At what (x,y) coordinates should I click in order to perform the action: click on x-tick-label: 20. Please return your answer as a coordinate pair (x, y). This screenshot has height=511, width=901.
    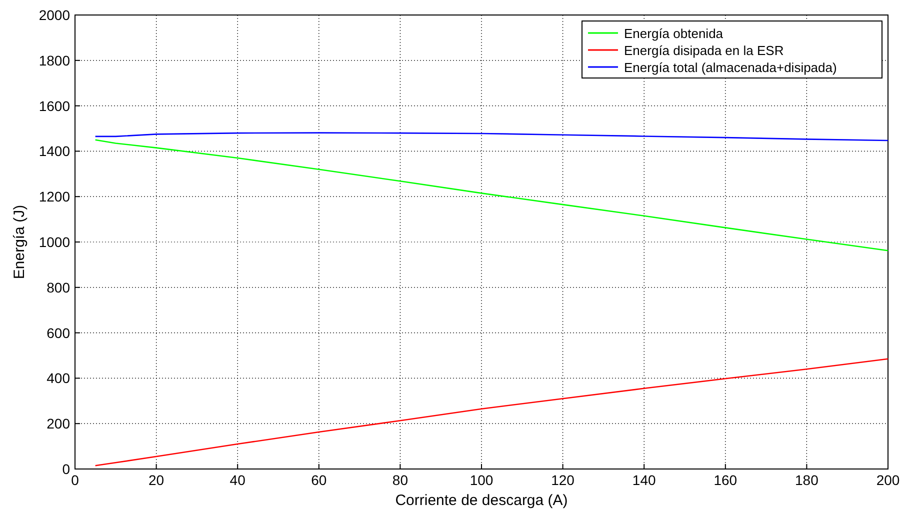
    Looking at the image, I should click on (156, 480).